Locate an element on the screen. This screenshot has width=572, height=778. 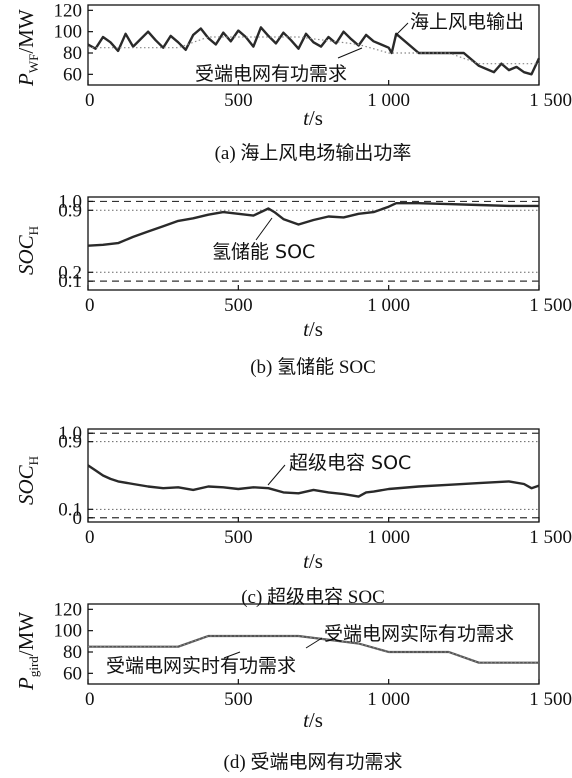
series-label-supercap: 超级电容 SOC is located at coordinates (350, 463).